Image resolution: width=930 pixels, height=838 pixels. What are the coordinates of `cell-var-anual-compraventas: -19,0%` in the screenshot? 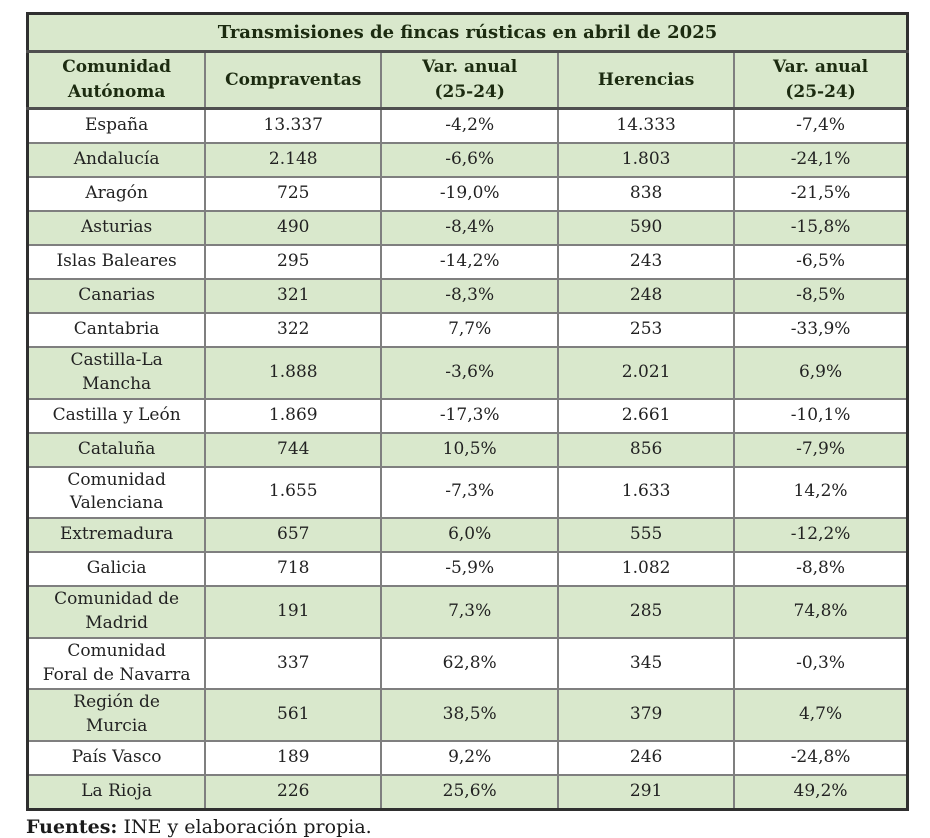 It's located at (470, 194).